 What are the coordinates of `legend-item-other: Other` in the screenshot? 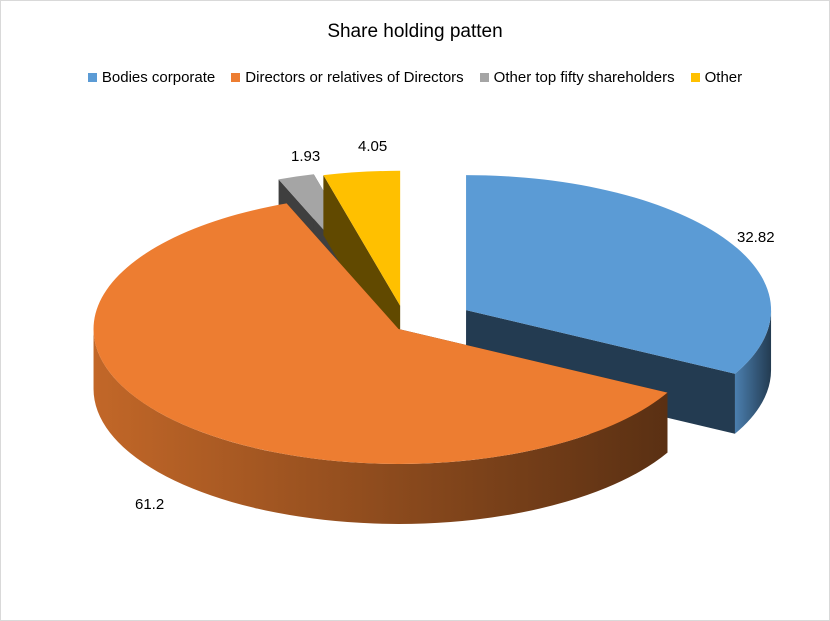 It's located at (716, 77).